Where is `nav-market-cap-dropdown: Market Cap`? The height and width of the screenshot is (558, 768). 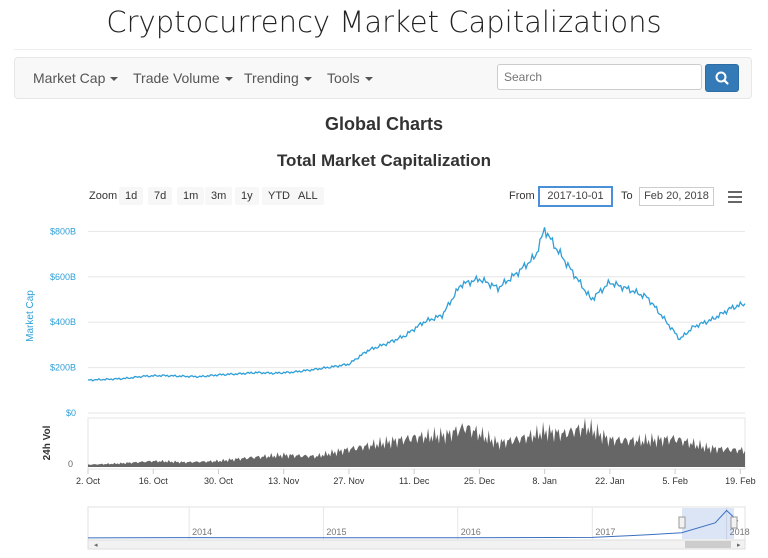 nav-market-cap-dropdown: Market Cap is located at coordinates (76, 78).